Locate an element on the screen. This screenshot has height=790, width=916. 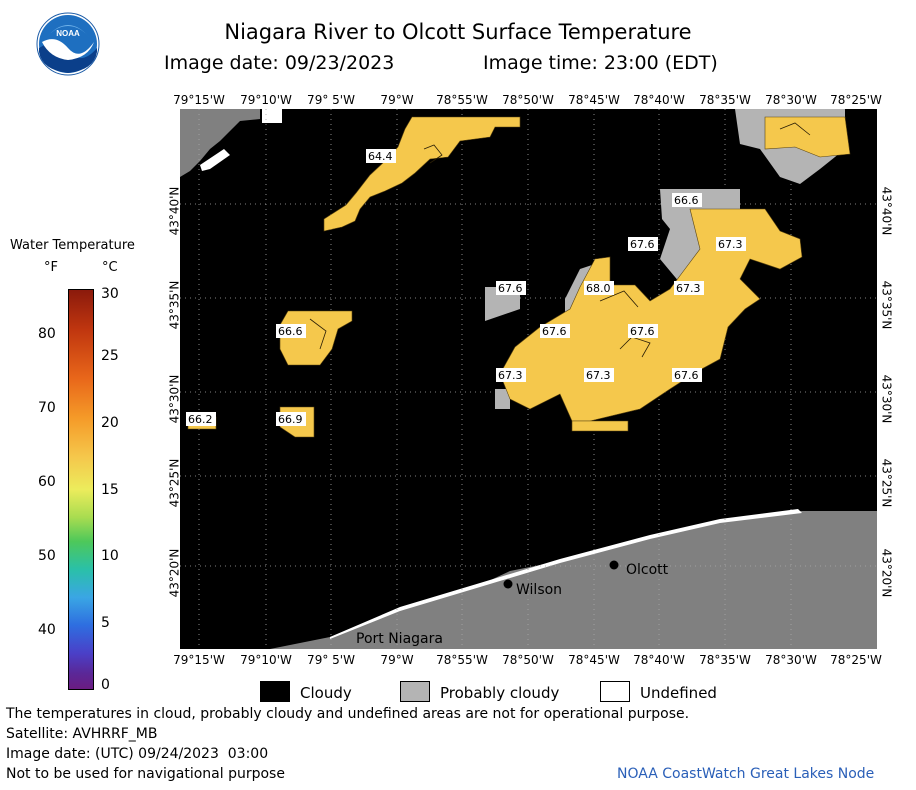
footer-utc-date: Image date: (UTC) 09/24/2023 03:00 is located at coordinates (137, 754).